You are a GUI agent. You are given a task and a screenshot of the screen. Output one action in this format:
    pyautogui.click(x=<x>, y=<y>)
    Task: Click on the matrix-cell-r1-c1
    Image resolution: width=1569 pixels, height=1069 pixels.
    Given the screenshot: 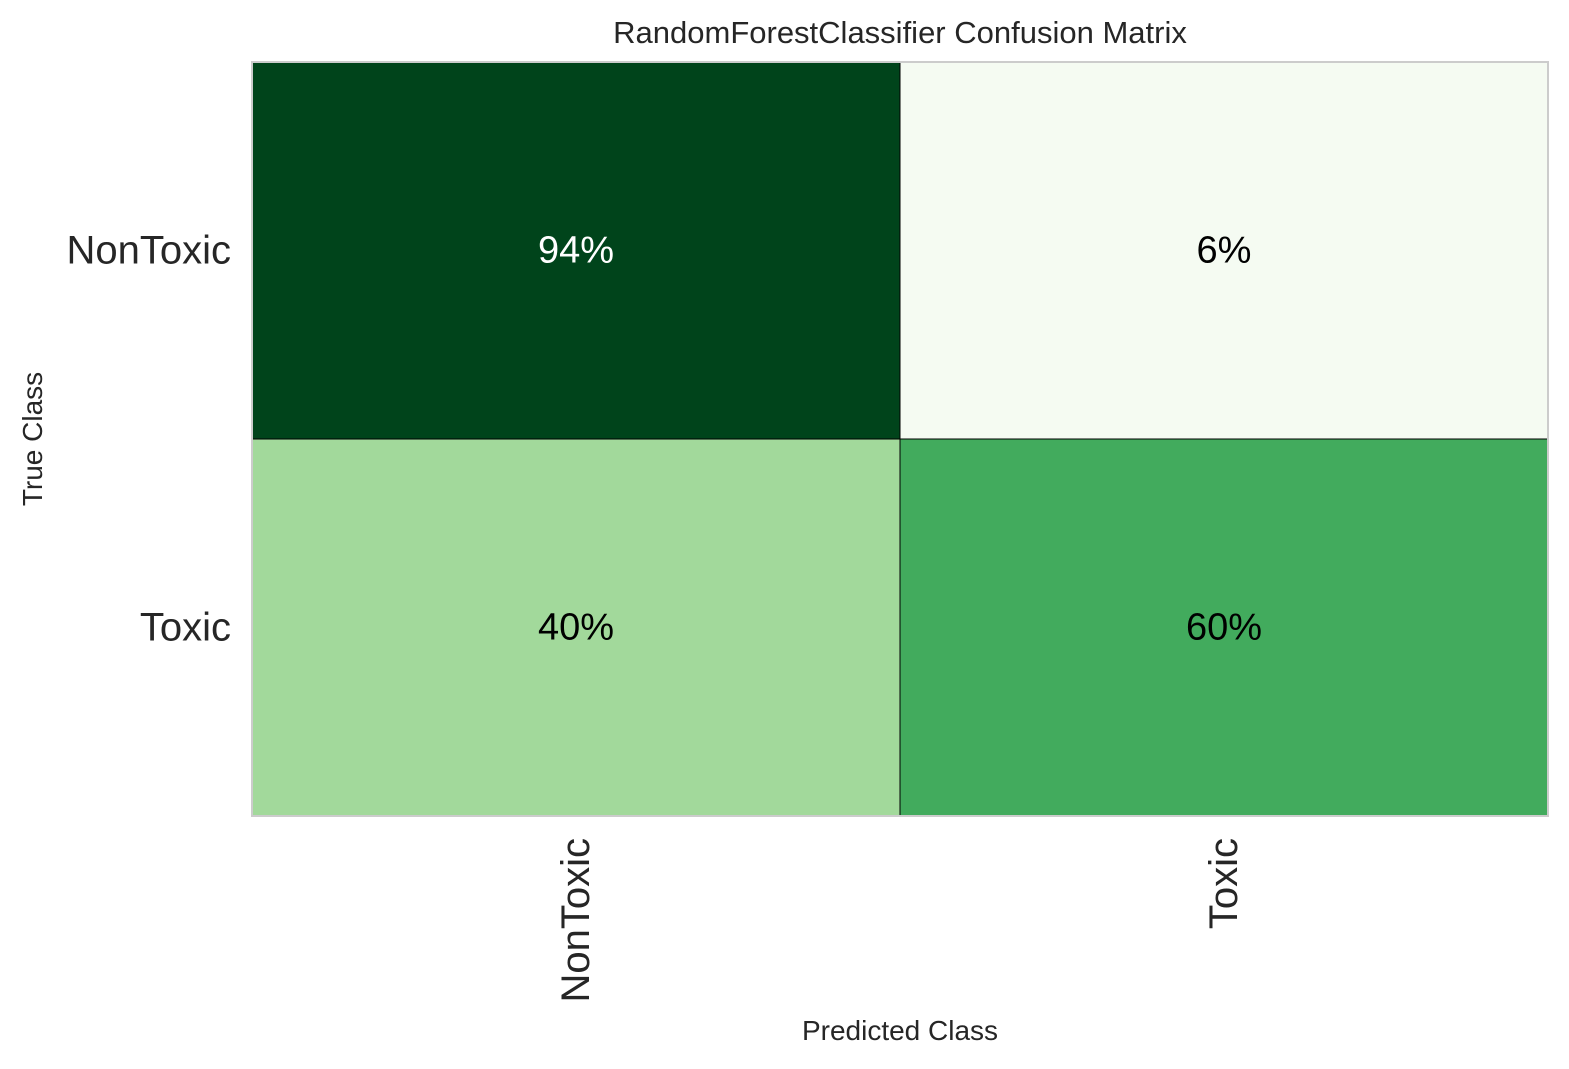 What is the action you would take?
    pyautogui.click(x=1224, y=627)
    